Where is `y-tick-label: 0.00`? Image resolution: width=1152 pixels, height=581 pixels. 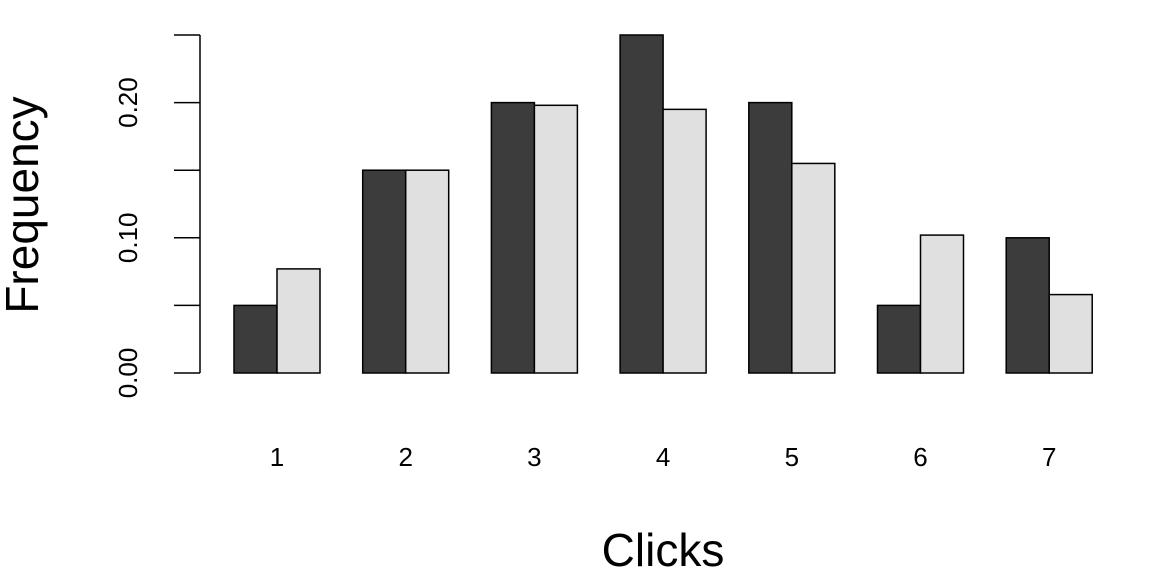
y-tick-label: 0.00 is located at coordinates (128, 373).